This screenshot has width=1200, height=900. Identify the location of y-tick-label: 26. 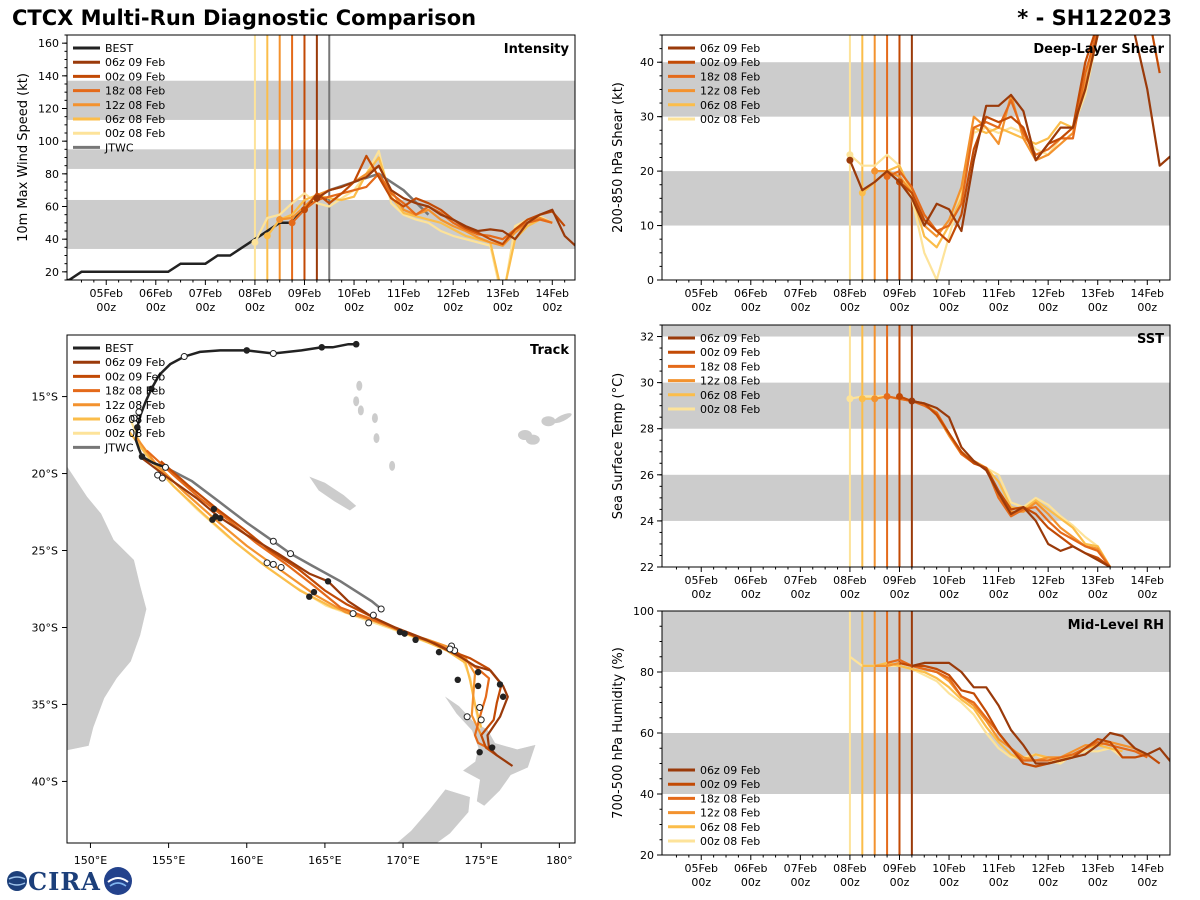
(647, 475).